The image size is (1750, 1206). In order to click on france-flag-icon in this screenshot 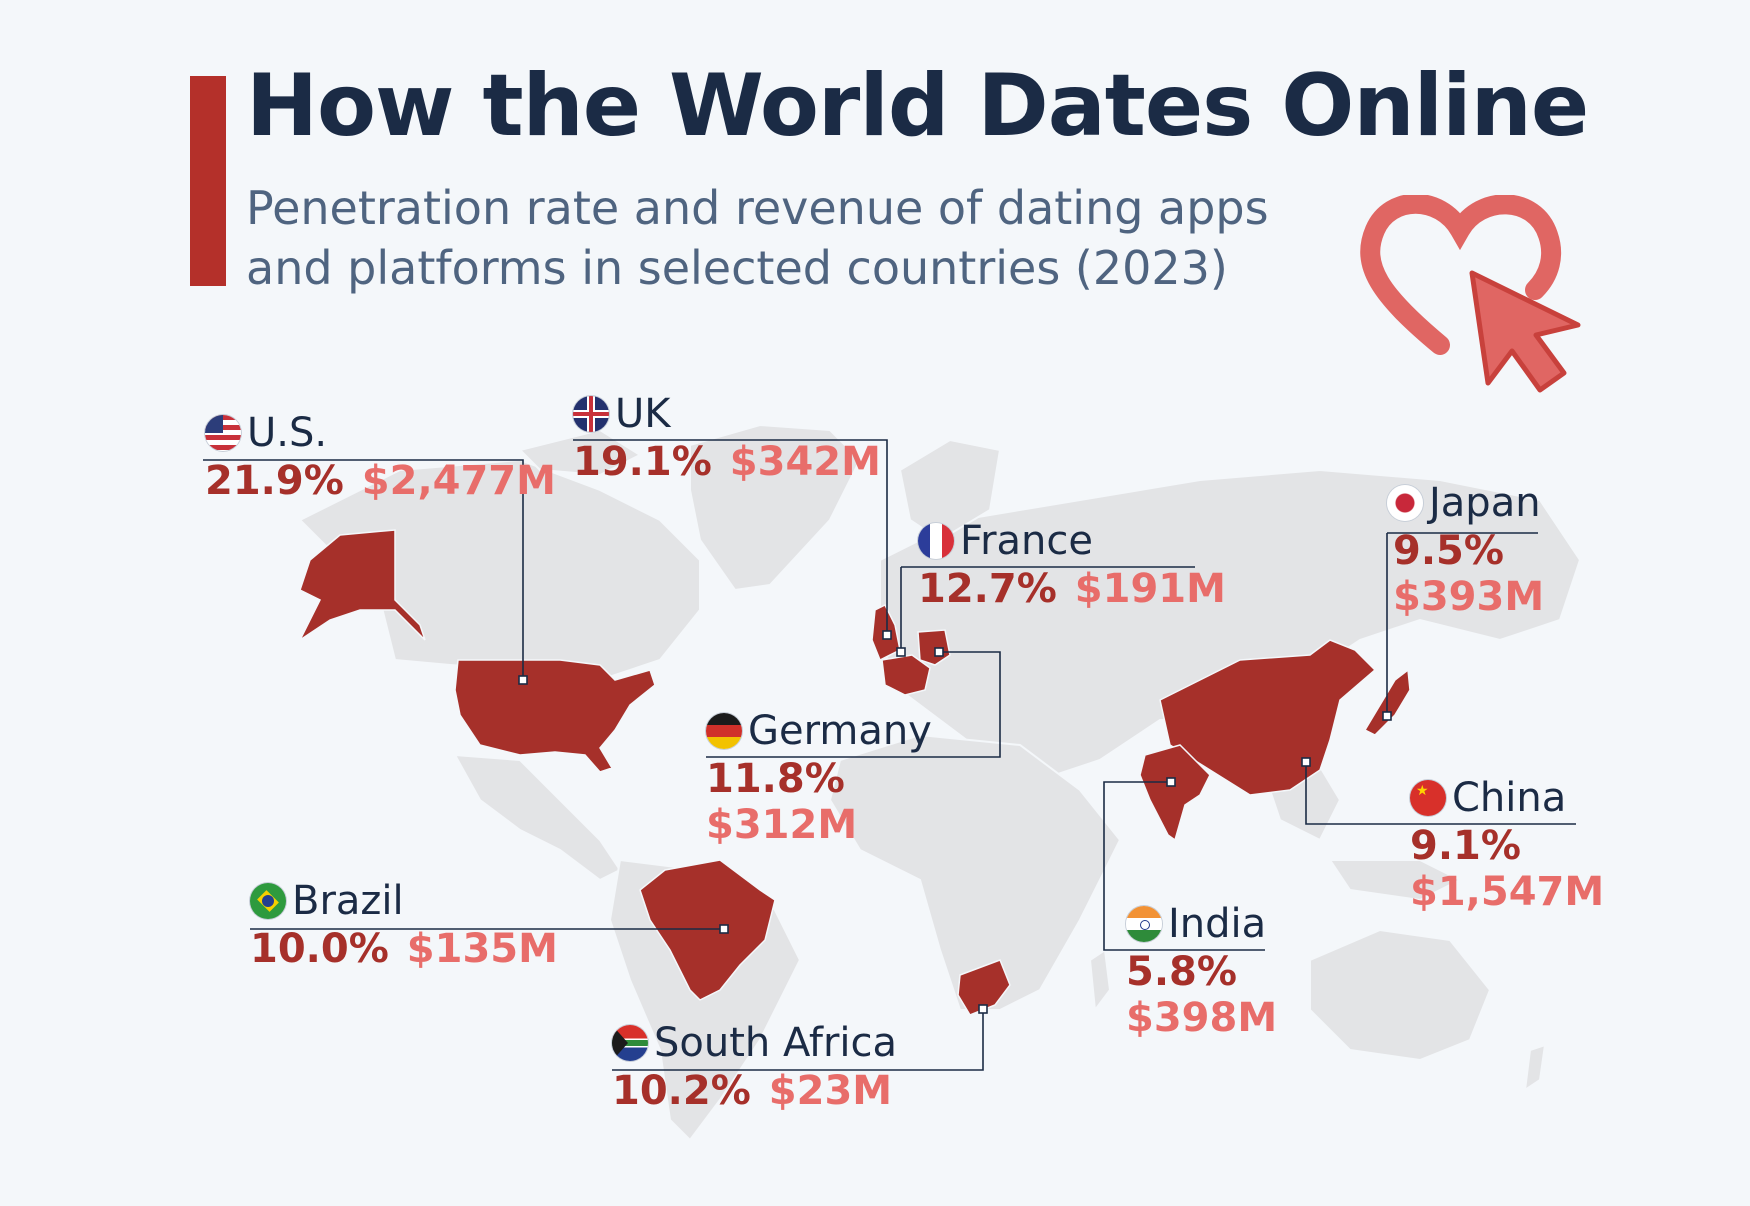, I will do `click(936, 541)`.